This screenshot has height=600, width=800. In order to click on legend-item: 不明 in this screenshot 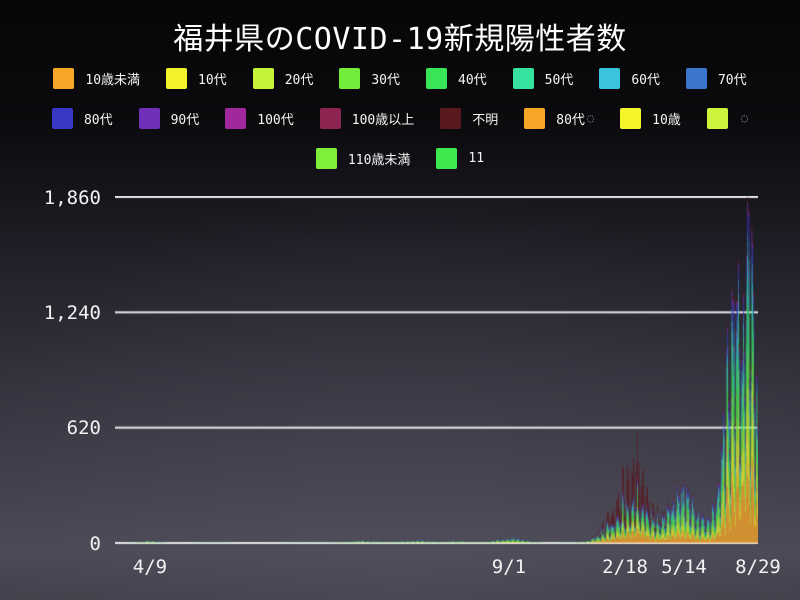, I will do `click(469, 118)`.